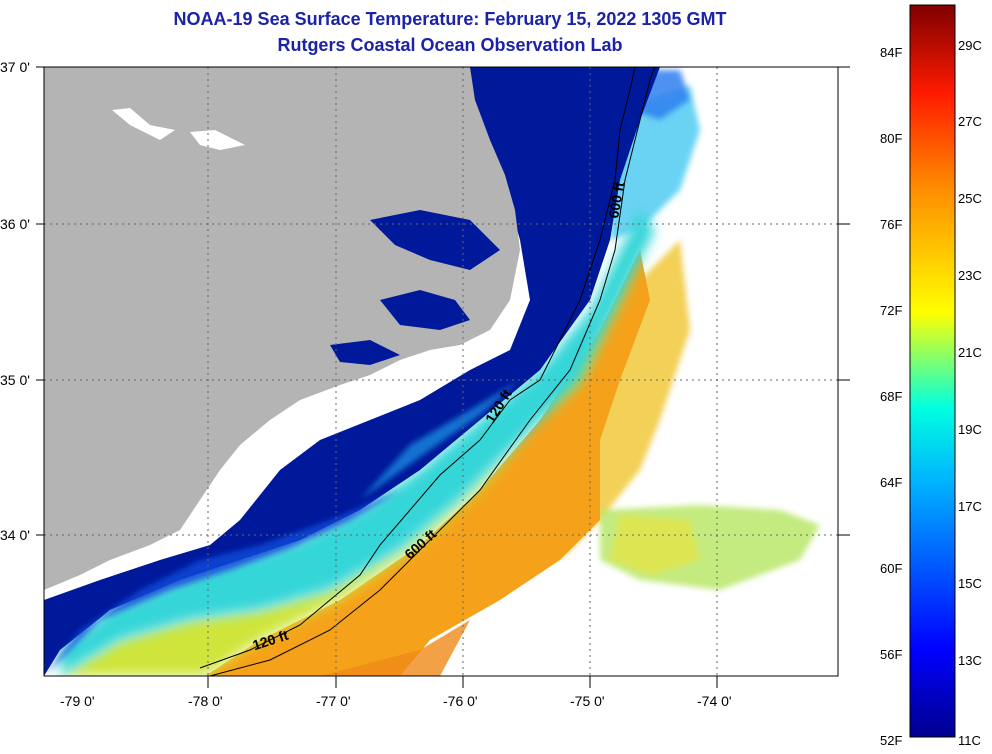 The height and width of the screenshot is (754, 992). I want to click on map-subtitle: Rutgers Coastal Ocean Observation Lab, so click(450, 45).